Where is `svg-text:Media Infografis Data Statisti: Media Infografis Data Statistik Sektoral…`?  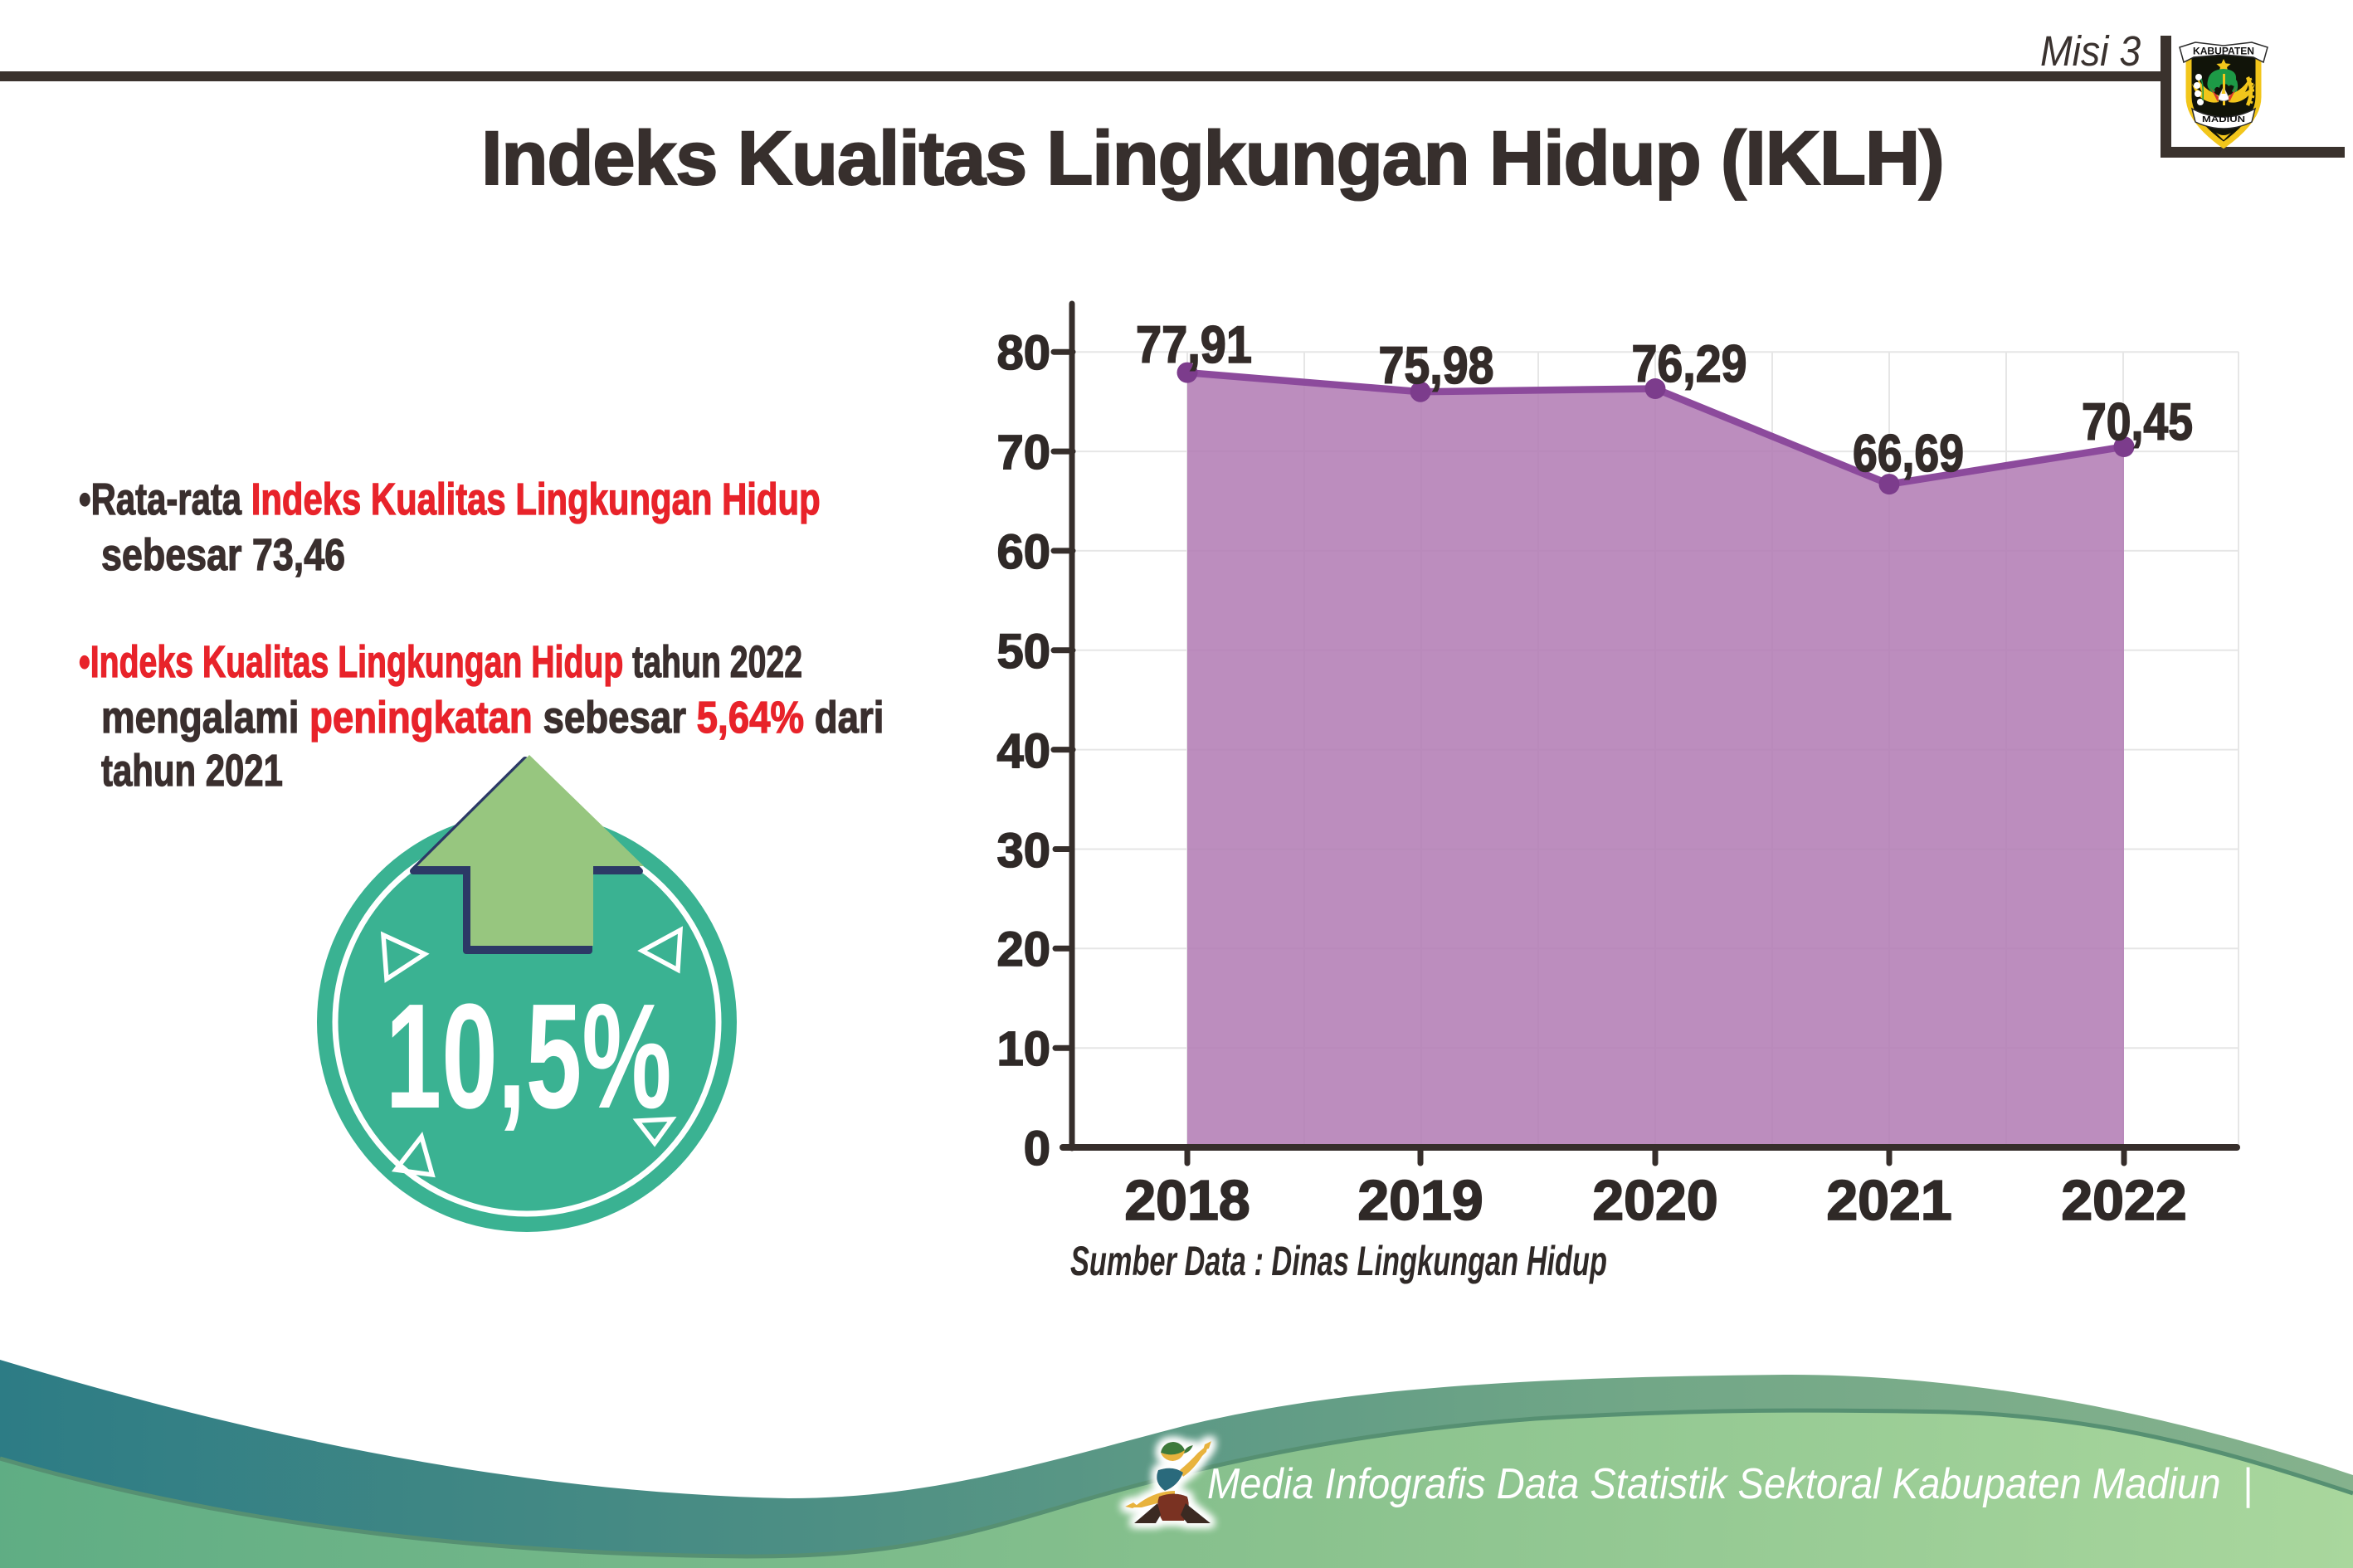 svg-text:Media Infografis Data Statisti: Media Infografis Data Statistik Sektoral… is located at coordinates (1730, 1484).